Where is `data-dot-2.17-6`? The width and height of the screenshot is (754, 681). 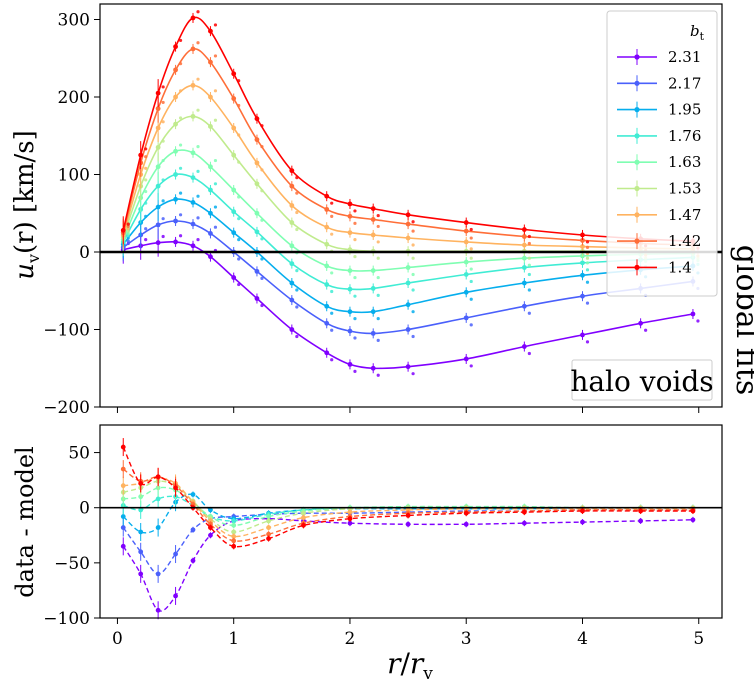
data-dot-2.17-6 is located at coordinates (239, 259).